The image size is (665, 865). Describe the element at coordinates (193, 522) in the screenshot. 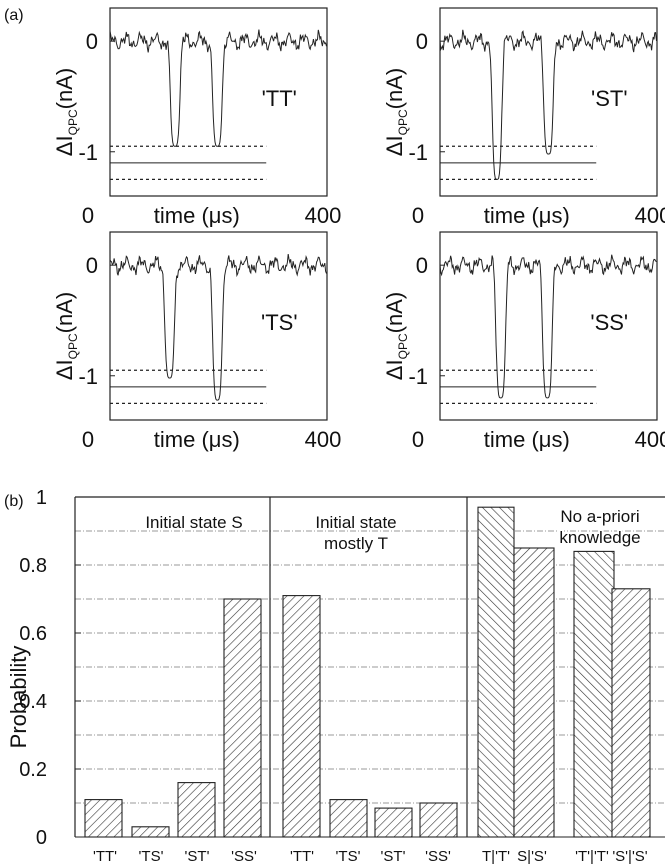

I see `group-title: Initial state S` at that location.